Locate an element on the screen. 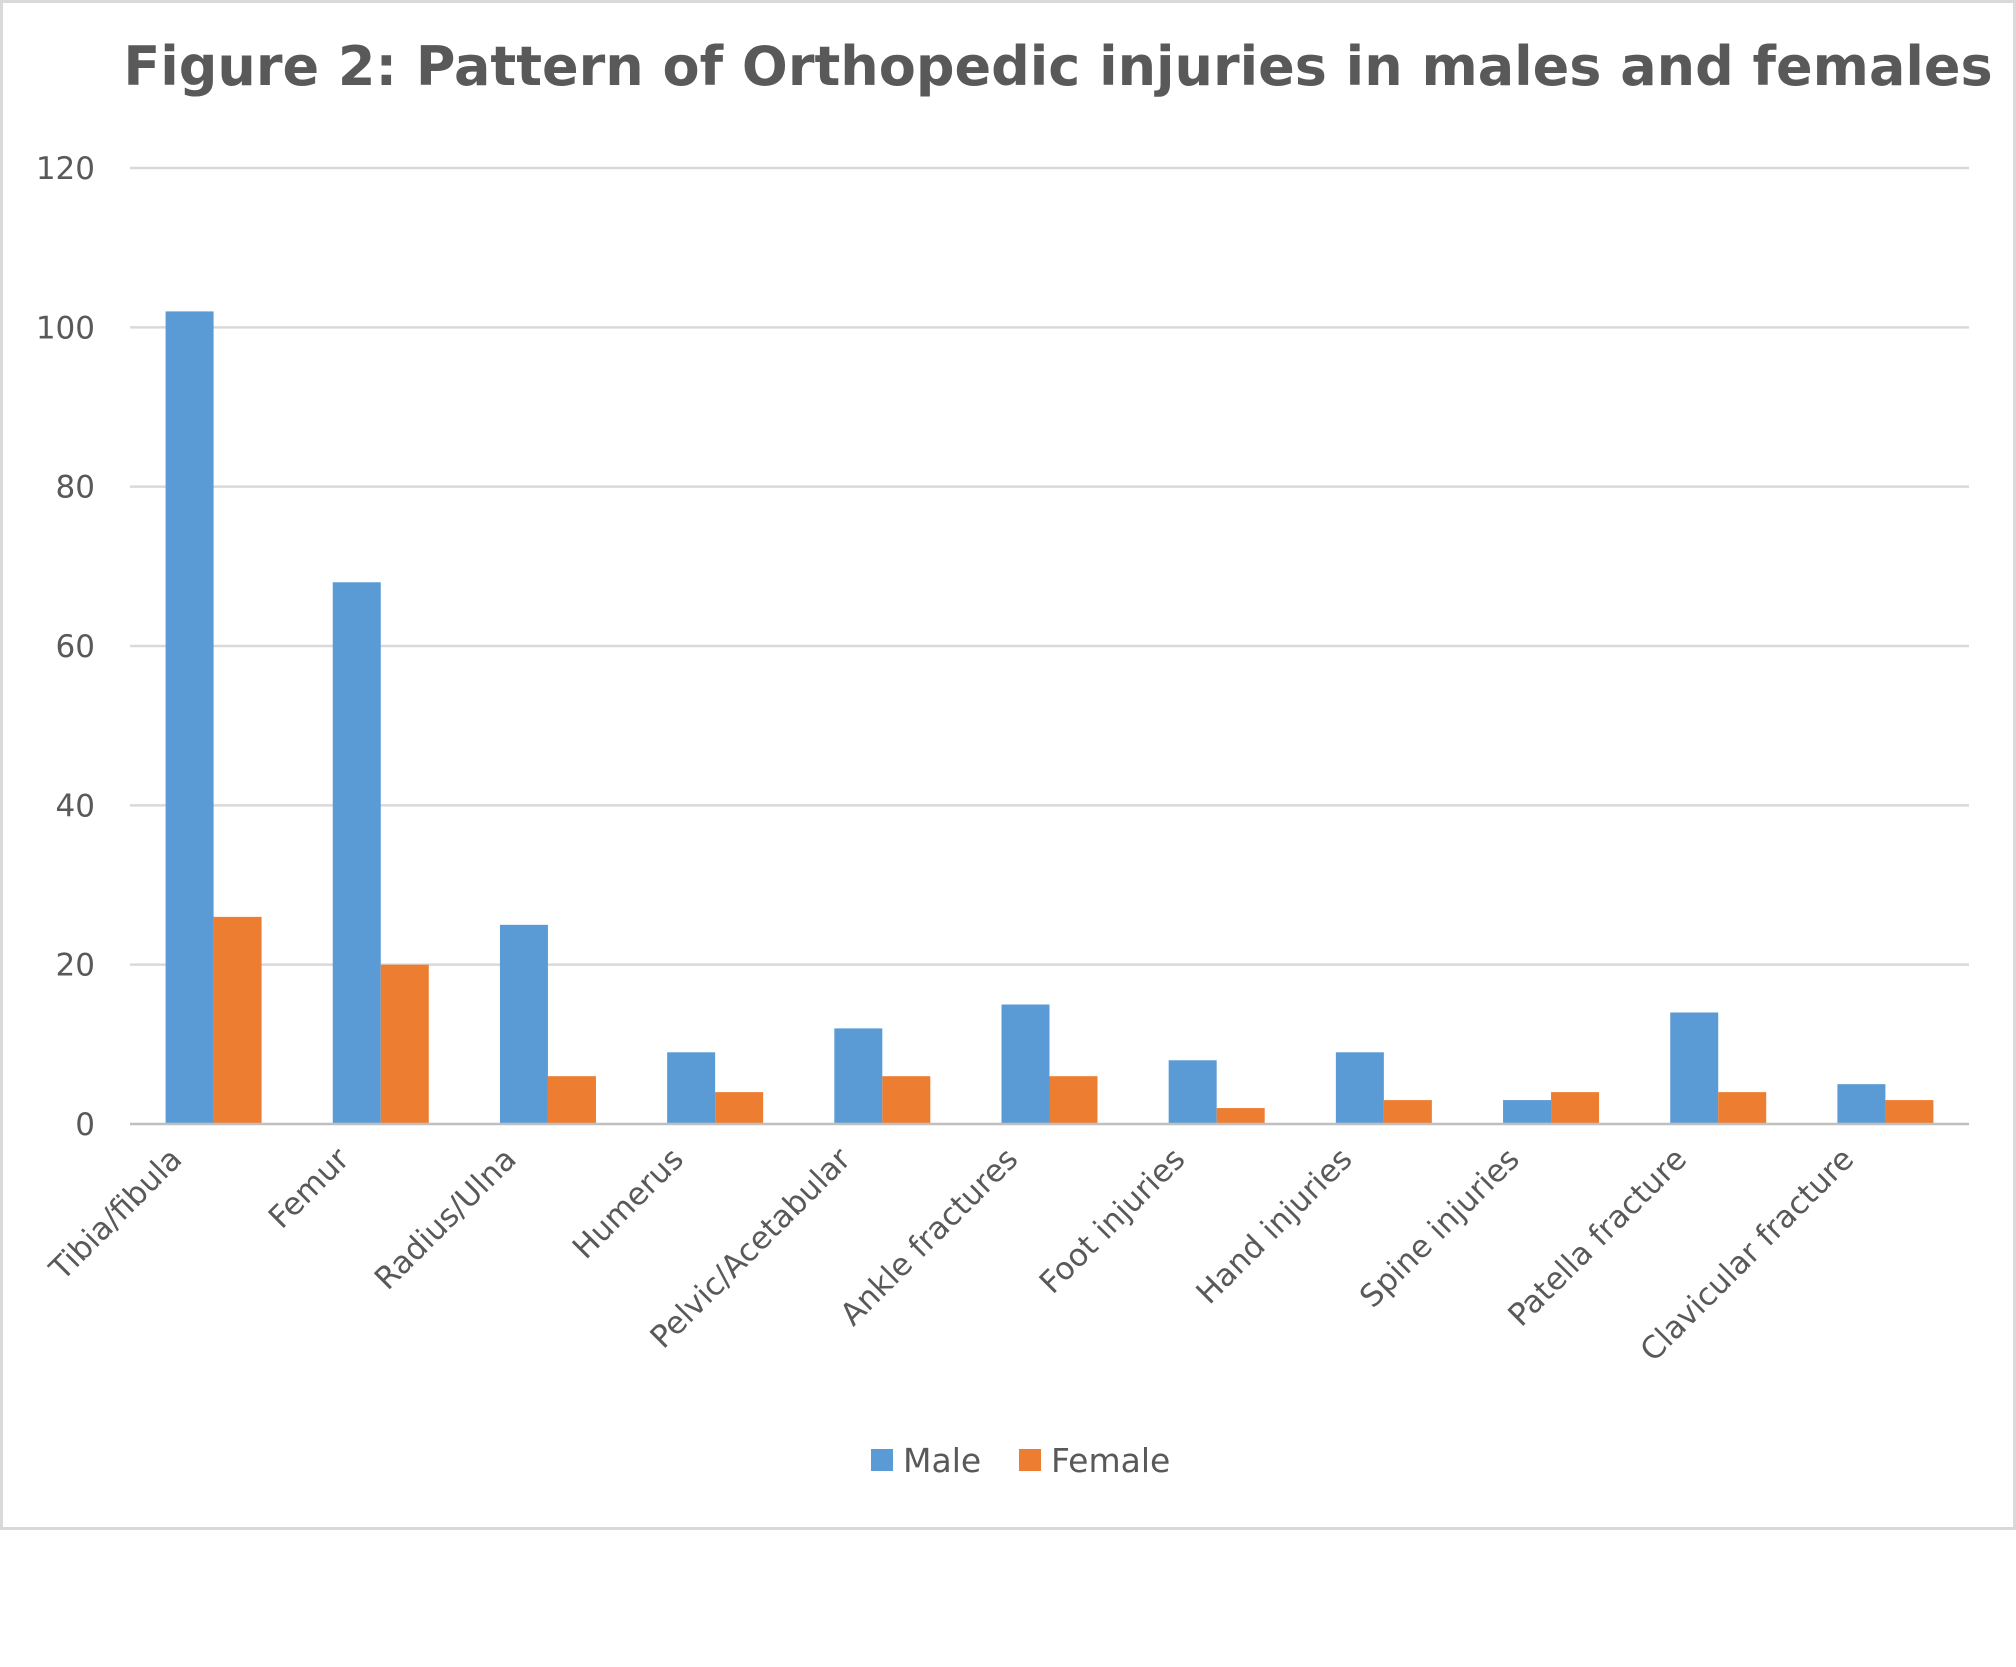 The width and height of the screenshot is (2016, 1667). x-tick-label: Humerus is located at coordinates (628, 1203).